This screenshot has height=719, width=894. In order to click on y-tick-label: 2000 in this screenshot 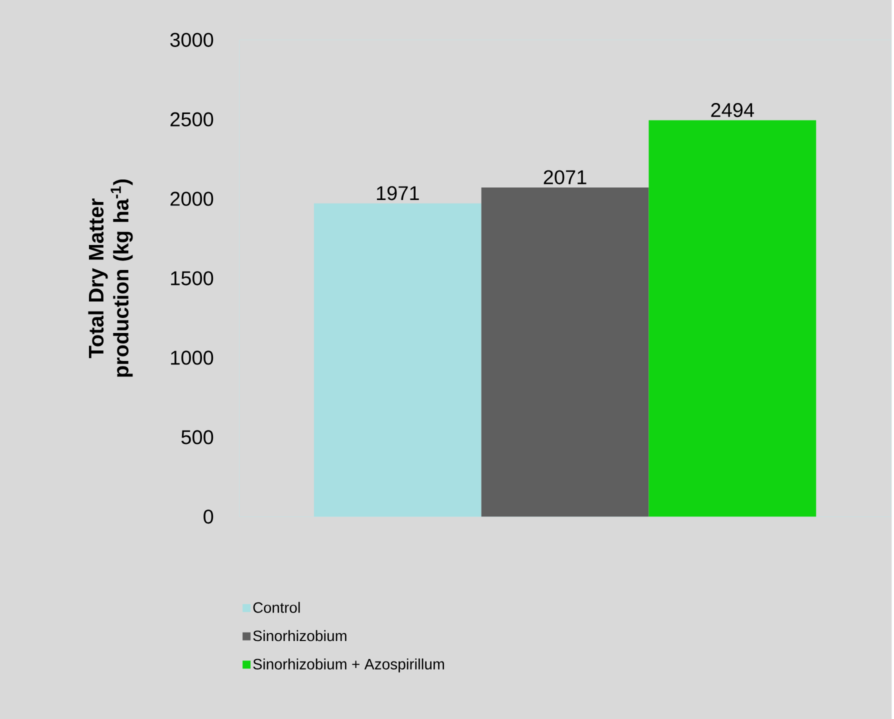, I will do `click(192, 199)`.